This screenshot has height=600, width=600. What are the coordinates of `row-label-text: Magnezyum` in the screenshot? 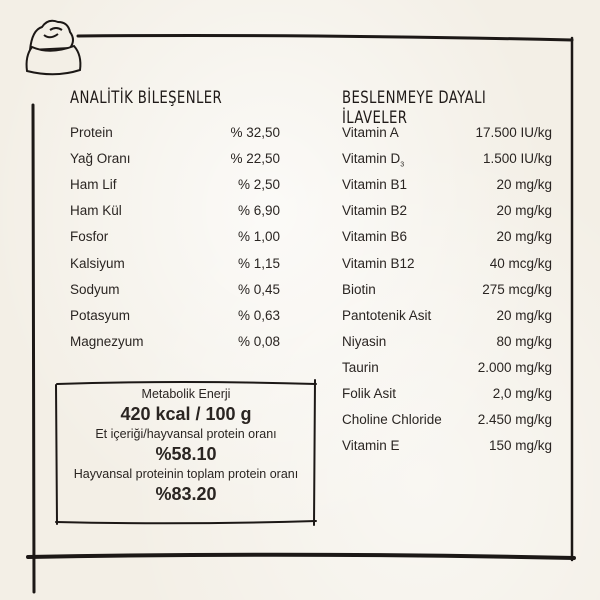 It's located at (107, 341).